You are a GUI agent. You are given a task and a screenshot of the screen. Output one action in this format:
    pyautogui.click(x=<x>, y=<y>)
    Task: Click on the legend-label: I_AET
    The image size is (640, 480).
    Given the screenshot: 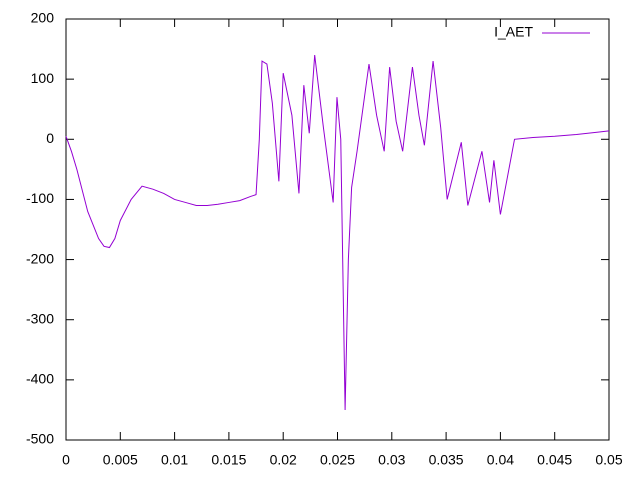 What is the action you would take?
    pyautogui.click(x=513, y=32)
    